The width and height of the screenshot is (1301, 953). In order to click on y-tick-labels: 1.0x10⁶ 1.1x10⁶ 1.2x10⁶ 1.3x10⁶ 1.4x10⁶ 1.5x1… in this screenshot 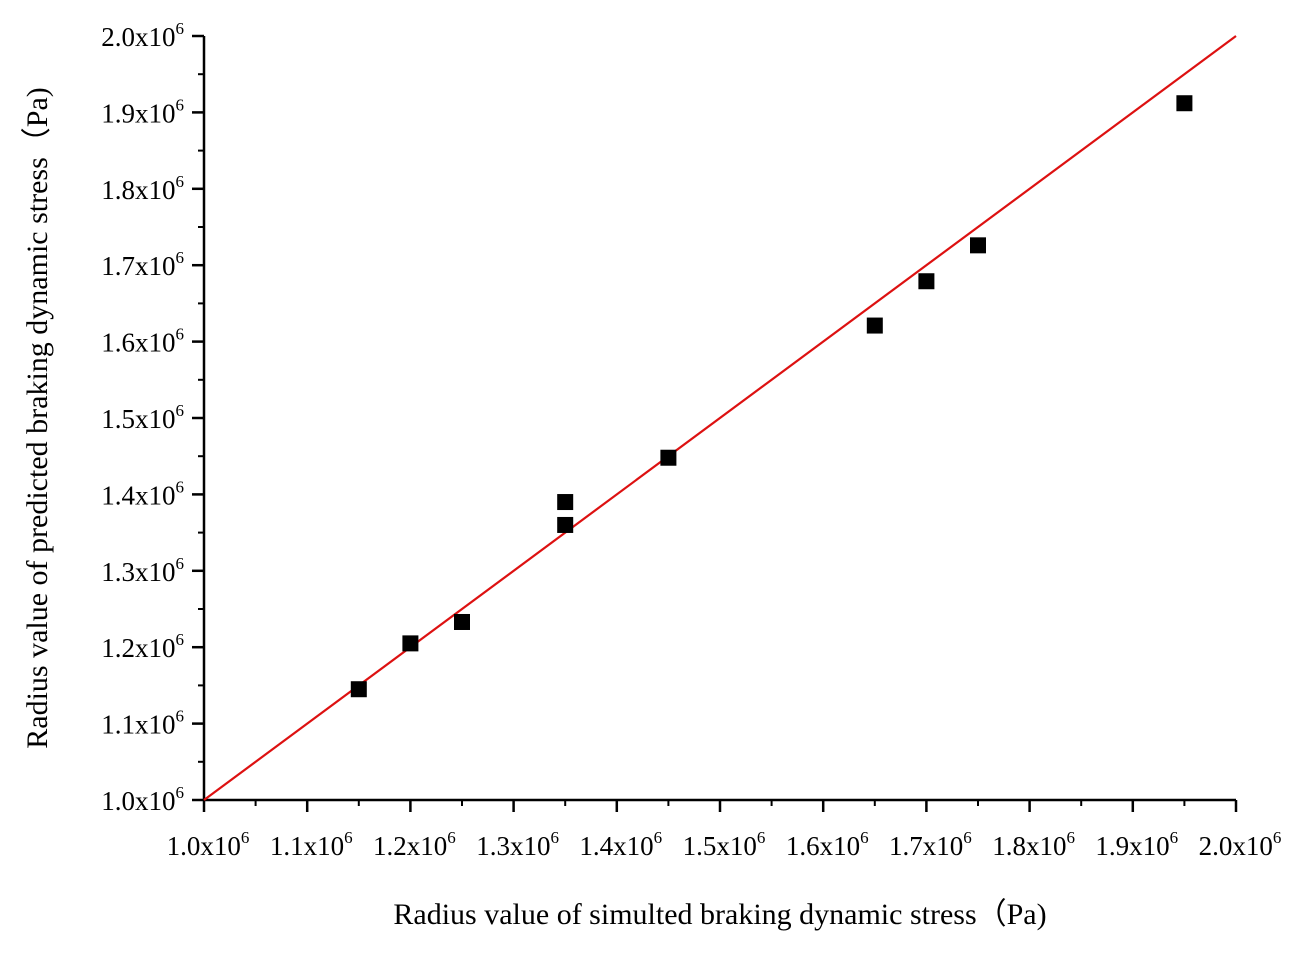, I will do `click(142, 417)`.